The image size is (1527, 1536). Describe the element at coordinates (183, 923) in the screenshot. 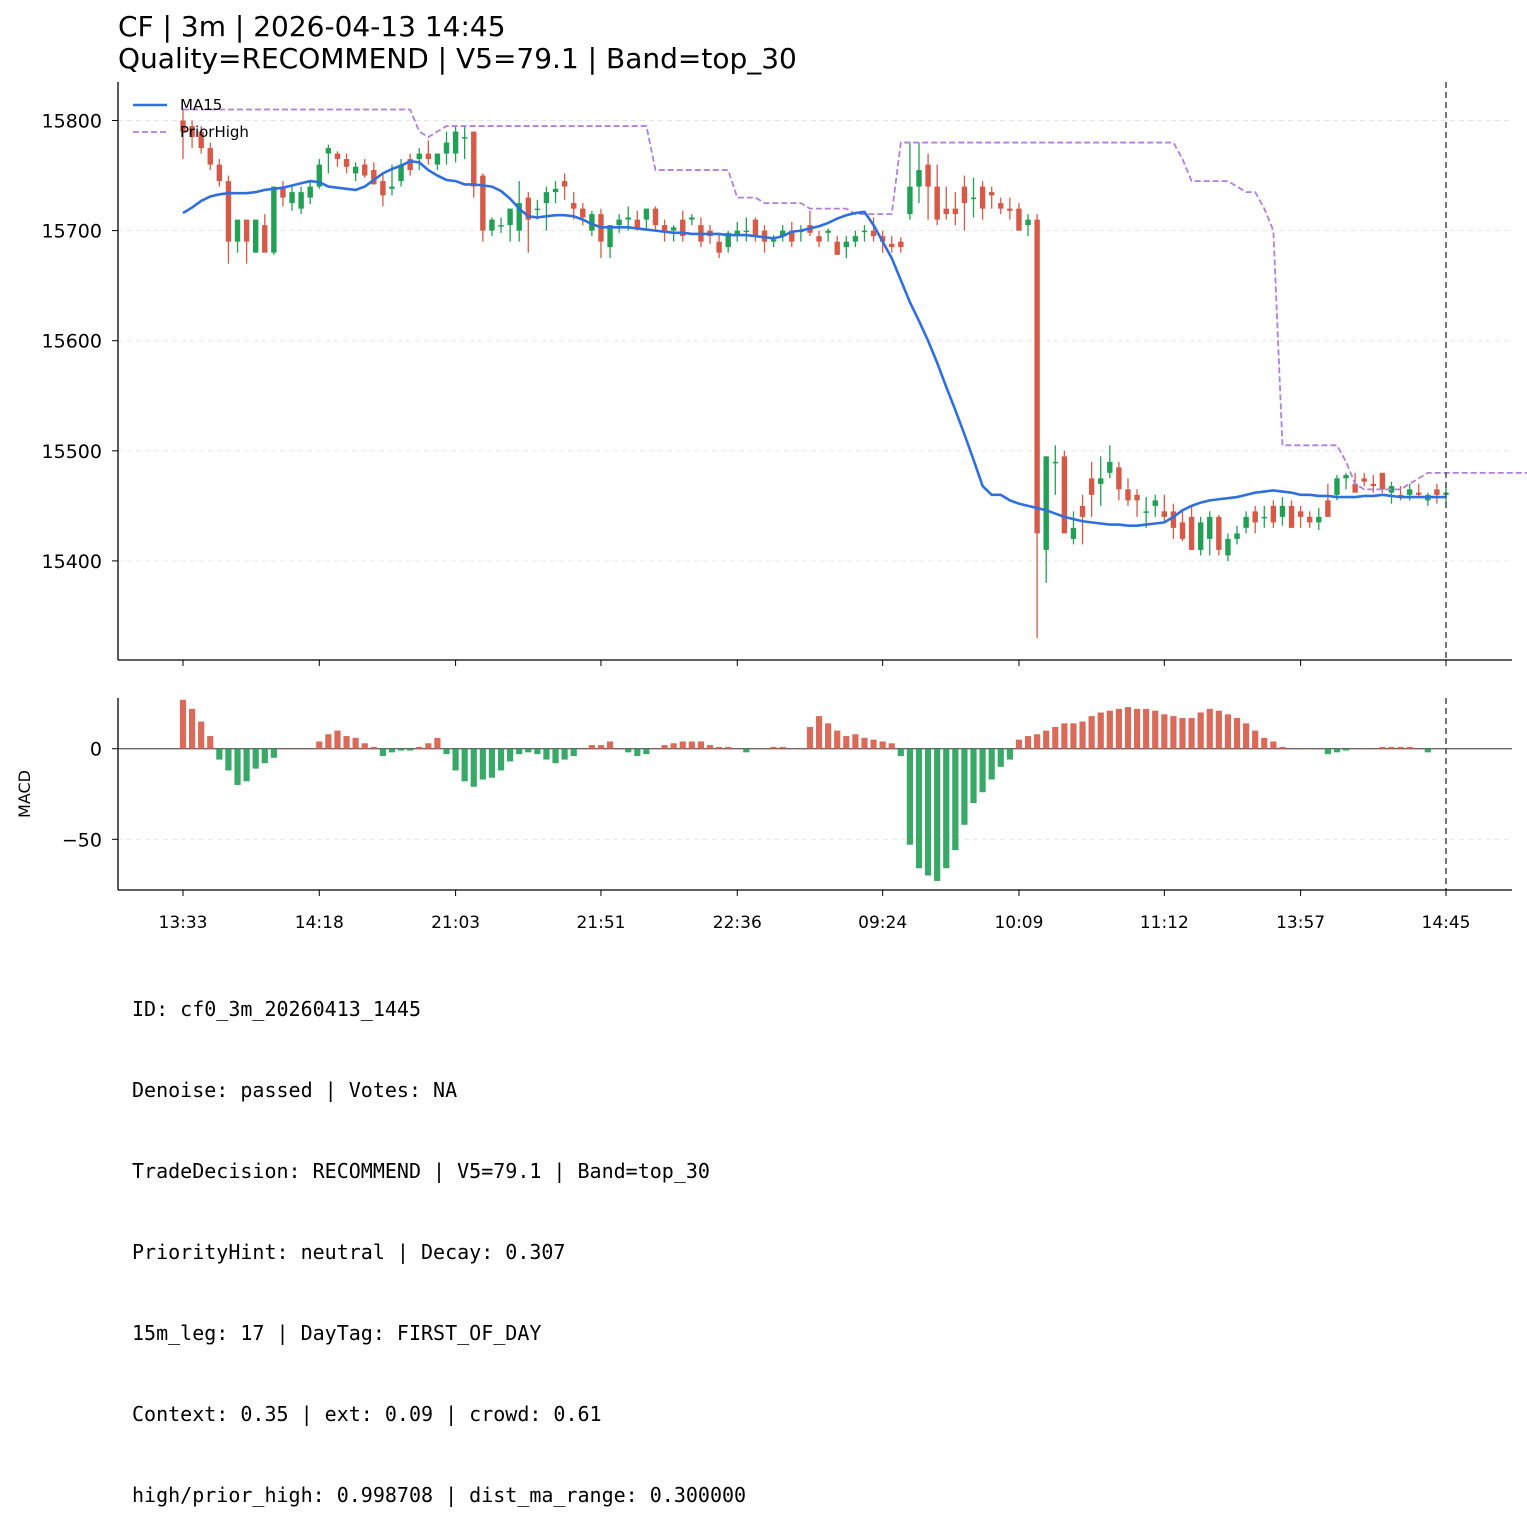

I see `xtick-label: 13:33` at that location.